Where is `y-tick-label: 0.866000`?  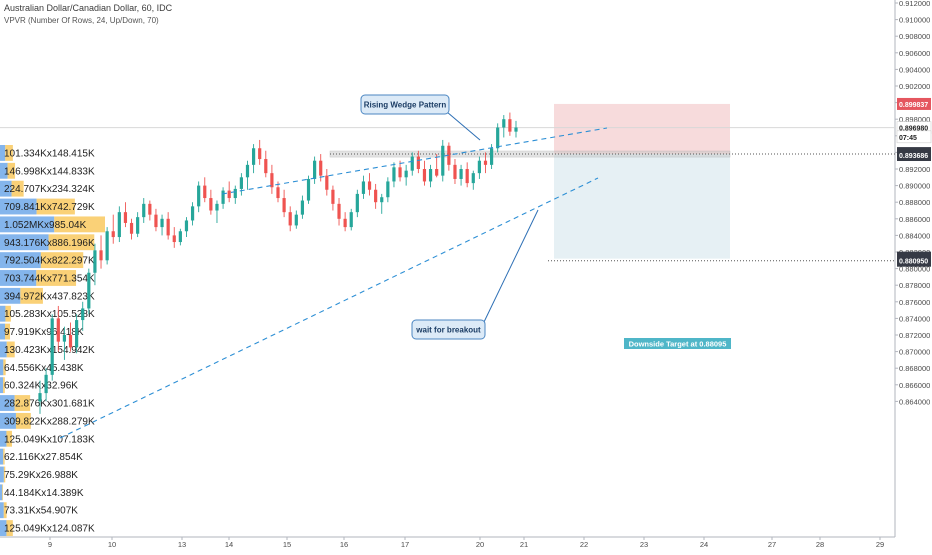 y-tick-label: 0.866000 is located at coordinates (914, 385).